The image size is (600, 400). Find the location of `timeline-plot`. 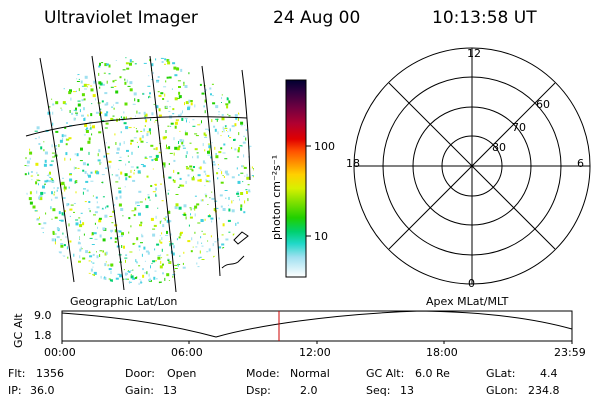

timeline-plot is located at coordinates (317, 327).